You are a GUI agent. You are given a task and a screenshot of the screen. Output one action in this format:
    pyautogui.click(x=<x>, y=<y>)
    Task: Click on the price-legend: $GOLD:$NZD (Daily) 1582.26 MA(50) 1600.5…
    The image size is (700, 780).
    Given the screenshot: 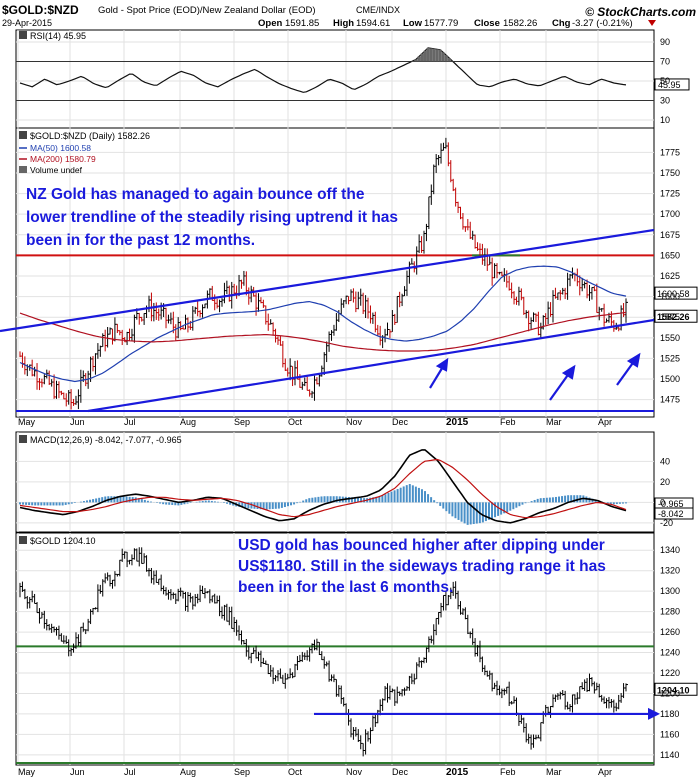 What is the action you would take?
    pyautogui.click(x=84, y=153)
    